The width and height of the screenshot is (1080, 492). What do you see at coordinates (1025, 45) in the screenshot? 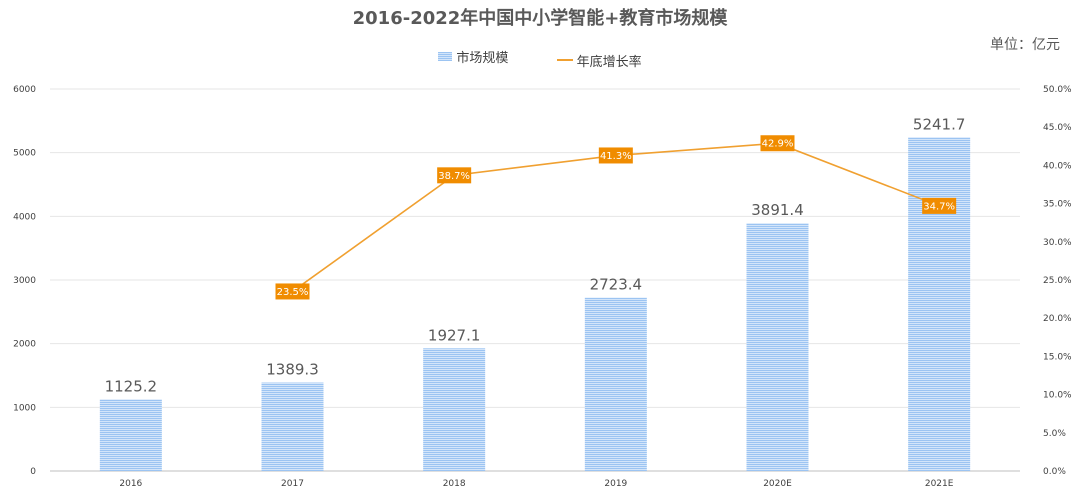
I see `unit-label: 单位：亿元` at bounding box center [1025, 45].